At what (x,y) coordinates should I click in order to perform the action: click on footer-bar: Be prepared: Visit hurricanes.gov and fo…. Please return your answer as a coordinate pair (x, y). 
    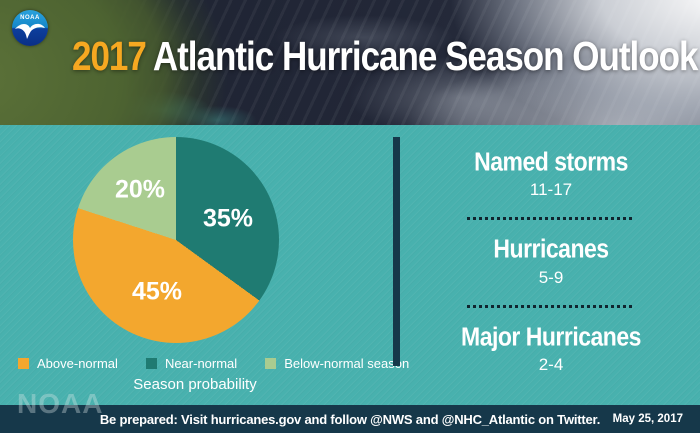
    Looking at the image, I should click on (350, 419).